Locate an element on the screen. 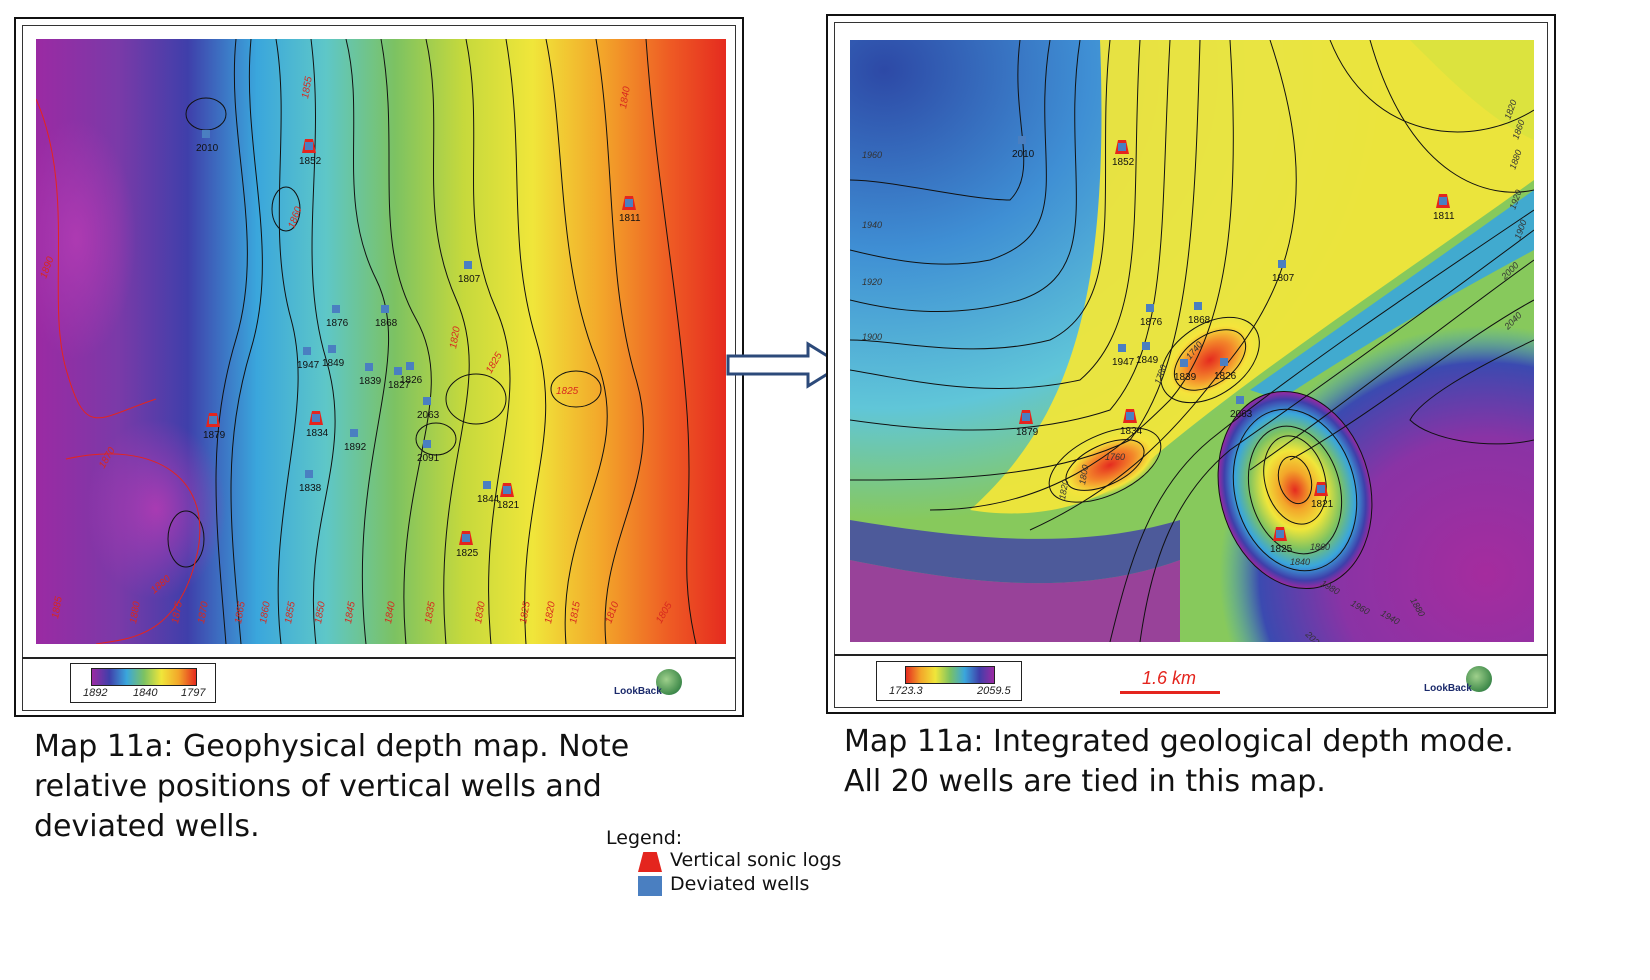 The height and width of the screenshot is (980, 1650). right-colorbar-min-label: 1723.3 is located at coordinates (906, 691).